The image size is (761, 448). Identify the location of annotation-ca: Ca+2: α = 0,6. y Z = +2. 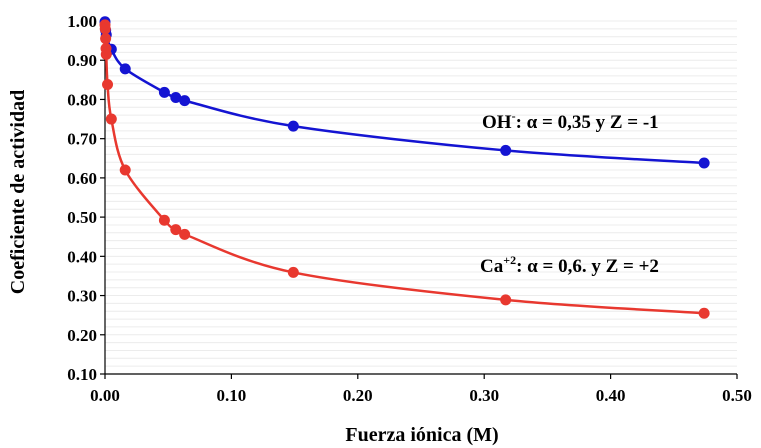
(569, 265).